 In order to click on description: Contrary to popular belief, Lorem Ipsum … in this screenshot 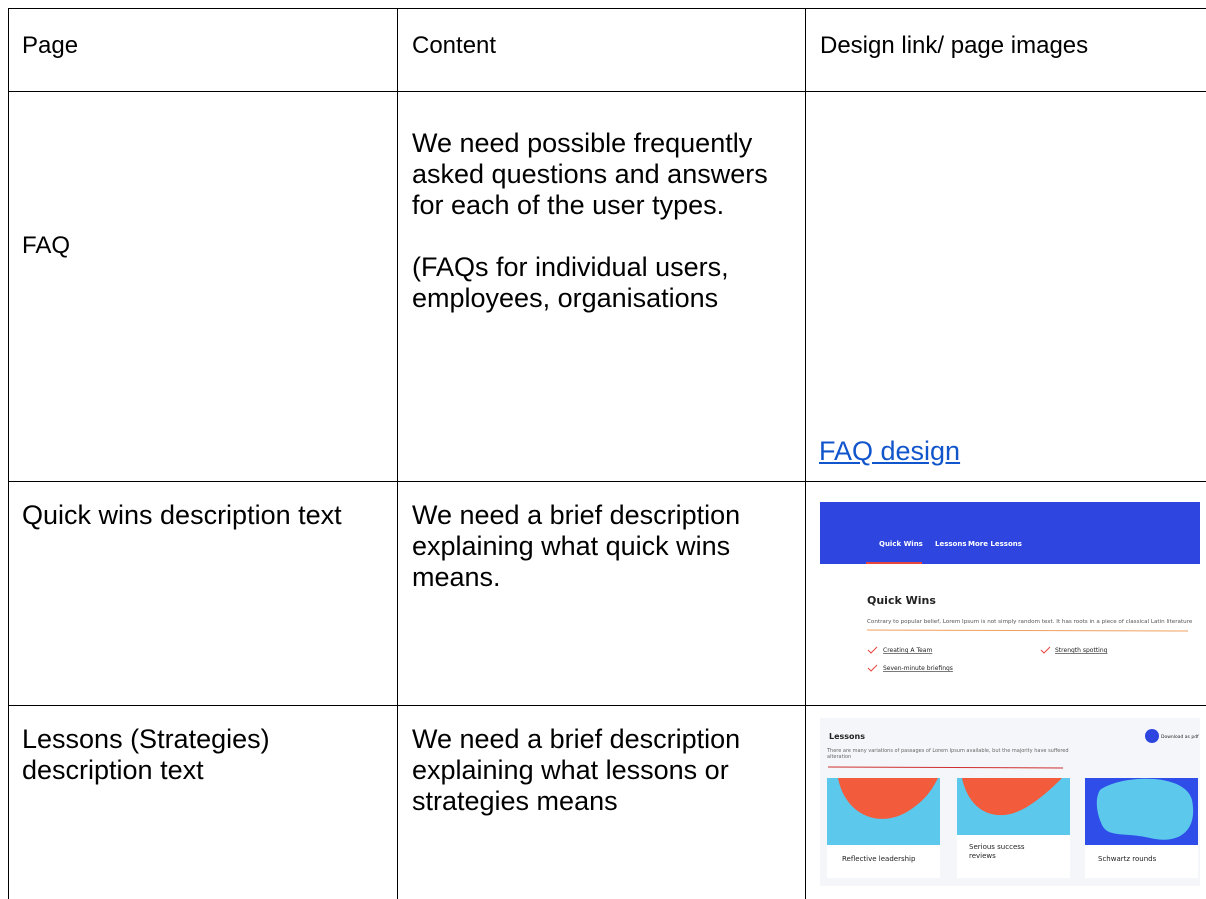, I will do `click(1030, 622)`.